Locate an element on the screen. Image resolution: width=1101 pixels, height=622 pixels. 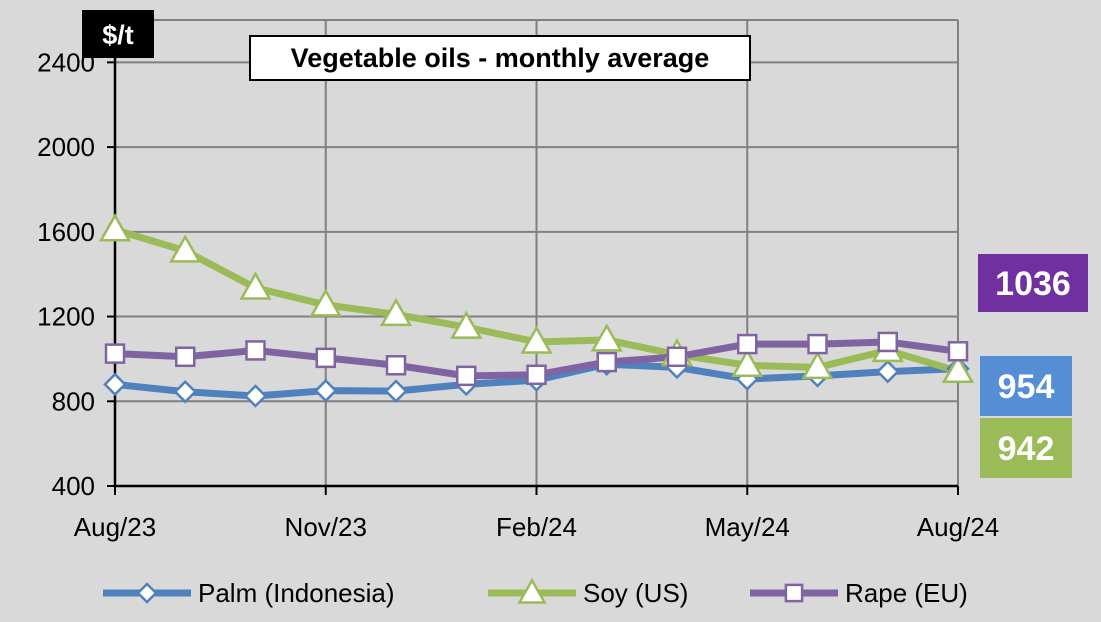
unit-label: $/t is located at coordinates (118, 35).